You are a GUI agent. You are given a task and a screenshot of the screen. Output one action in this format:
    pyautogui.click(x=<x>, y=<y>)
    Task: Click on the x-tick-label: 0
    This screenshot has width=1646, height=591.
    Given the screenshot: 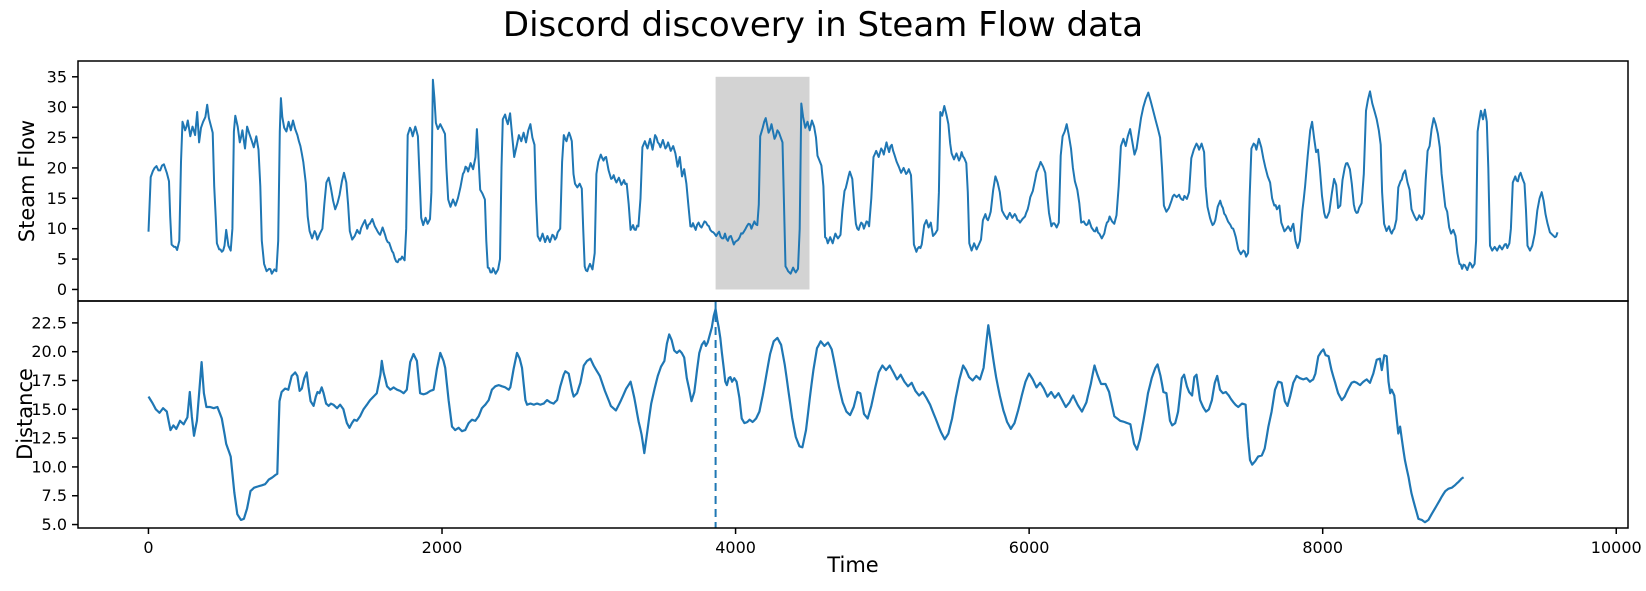 What is the action you would take?
    pyautogui.click(x=148, y=547)
    